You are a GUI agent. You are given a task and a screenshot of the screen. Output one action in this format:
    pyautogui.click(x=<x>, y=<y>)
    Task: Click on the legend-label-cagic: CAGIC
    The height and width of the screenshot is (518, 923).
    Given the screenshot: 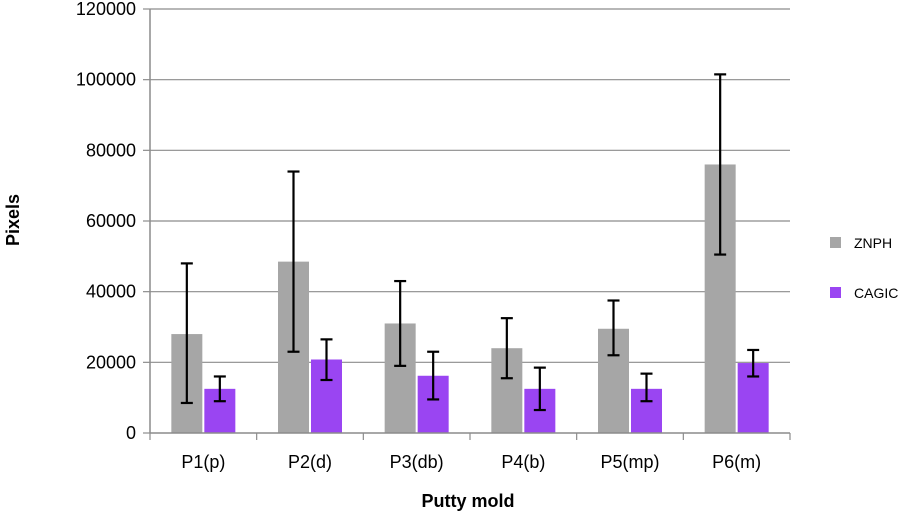 What is the action you would take?
    pyautogui.click(x=876, y=293)
    